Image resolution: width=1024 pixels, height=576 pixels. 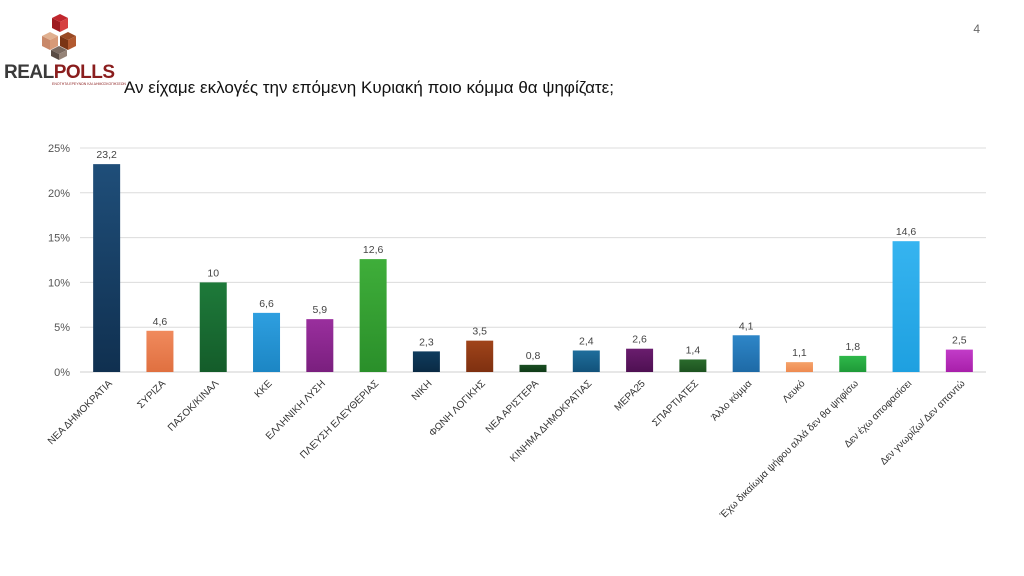 I want to click on data-label: 5,9, so click(x=320, y=310).